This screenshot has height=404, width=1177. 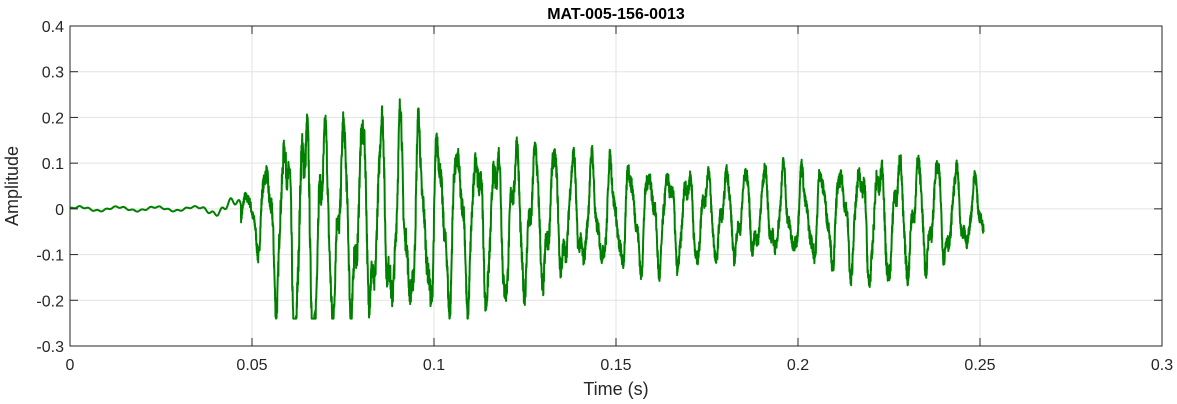 I want to click on y-tick-label: -0.2, so click(x=50, y=301).